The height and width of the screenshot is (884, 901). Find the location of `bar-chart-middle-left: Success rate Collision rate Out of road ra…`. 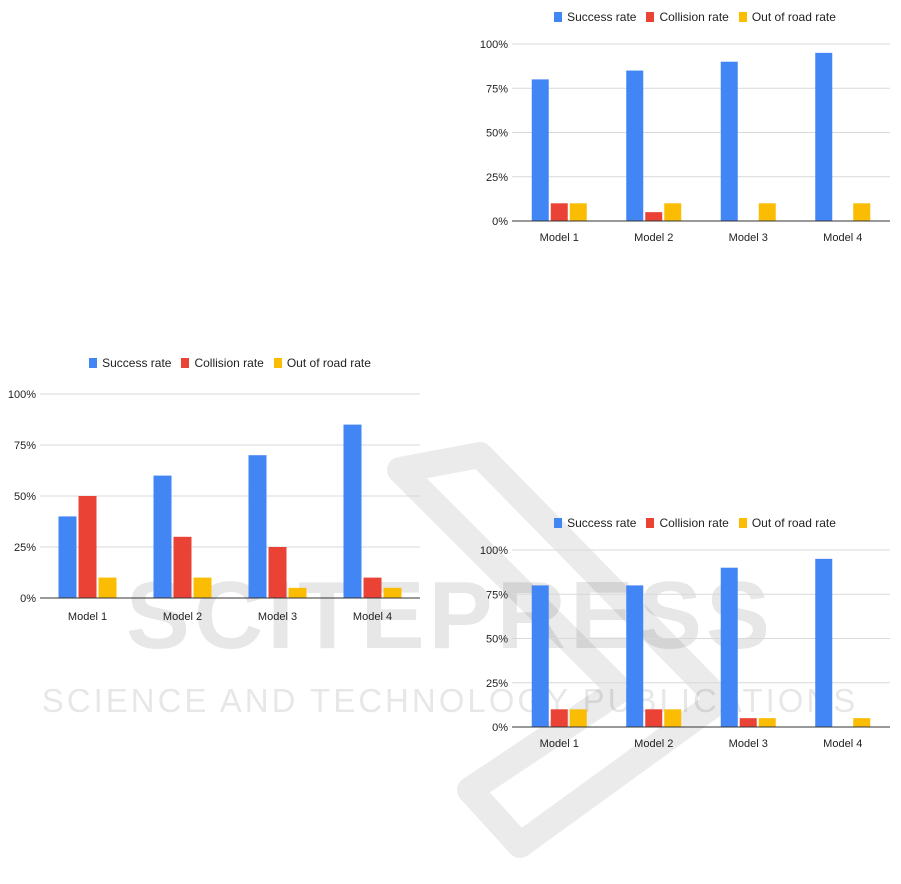

bar-chart-middle-left: Success rate Collision rate Out of road ra… is located at coordinates (210, 491).